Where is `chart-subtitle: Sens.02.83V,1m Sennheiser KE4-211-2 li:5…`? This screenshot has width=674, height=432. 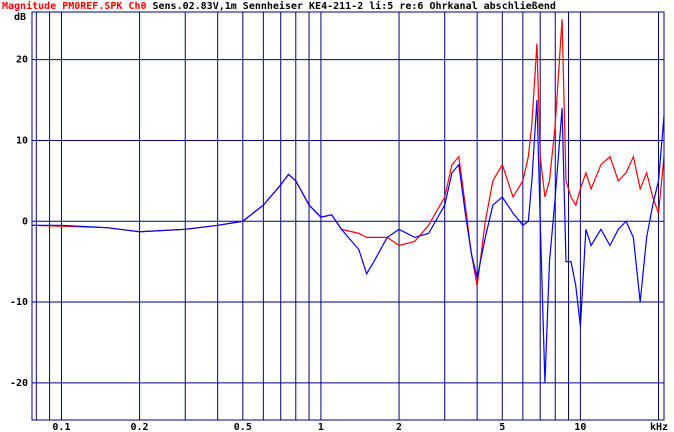 chart-subtitle: Sens.02.83V,1m Sennheiser KE4-211-2 li:5… is located at coordinates (354, 6).